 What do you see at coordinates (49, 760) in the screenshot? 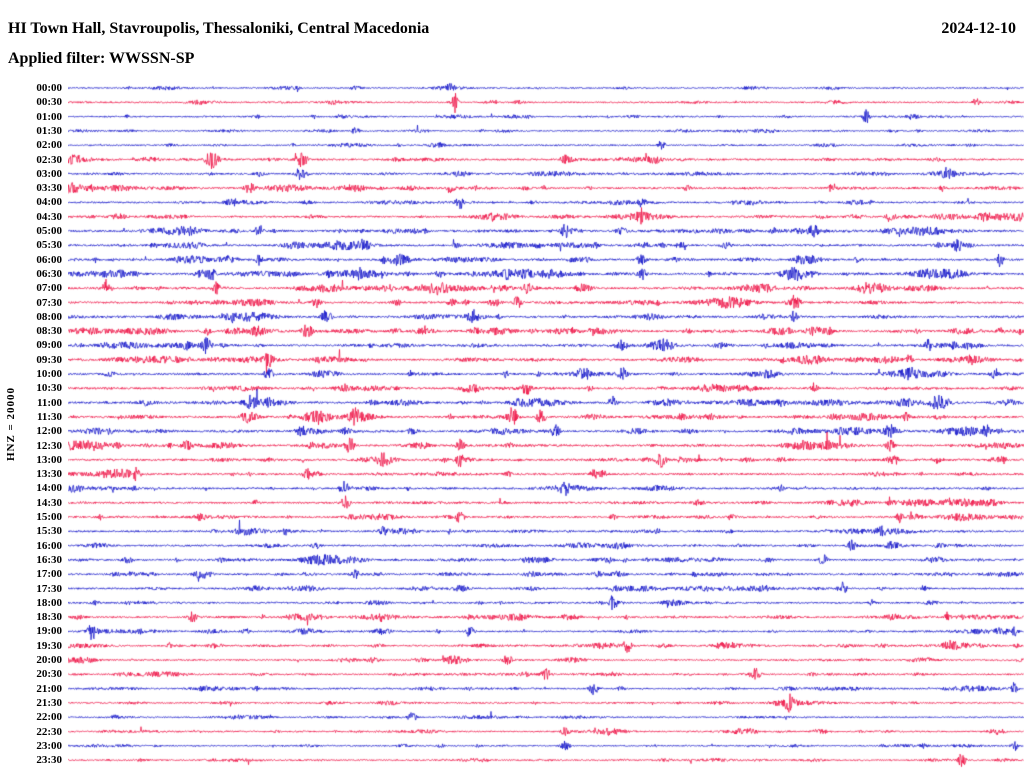
I see `time-label: 23:30` at bounding box center [49, 760].